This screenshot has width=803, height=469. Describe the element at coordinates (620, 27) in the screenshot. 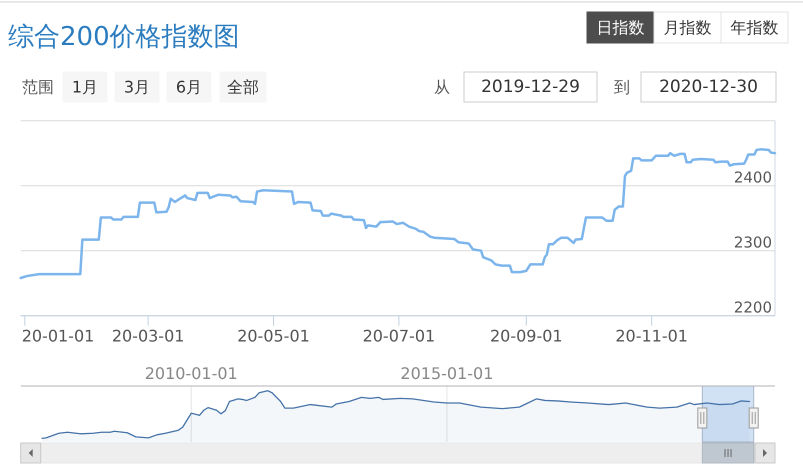

I see `text: 日指数` at that location.